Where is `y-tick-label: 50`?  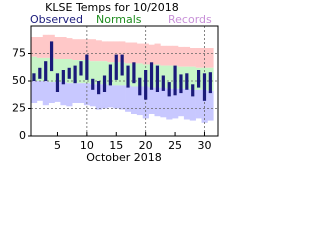
y-tick-label: 50 is located at coordinates (19, 80).